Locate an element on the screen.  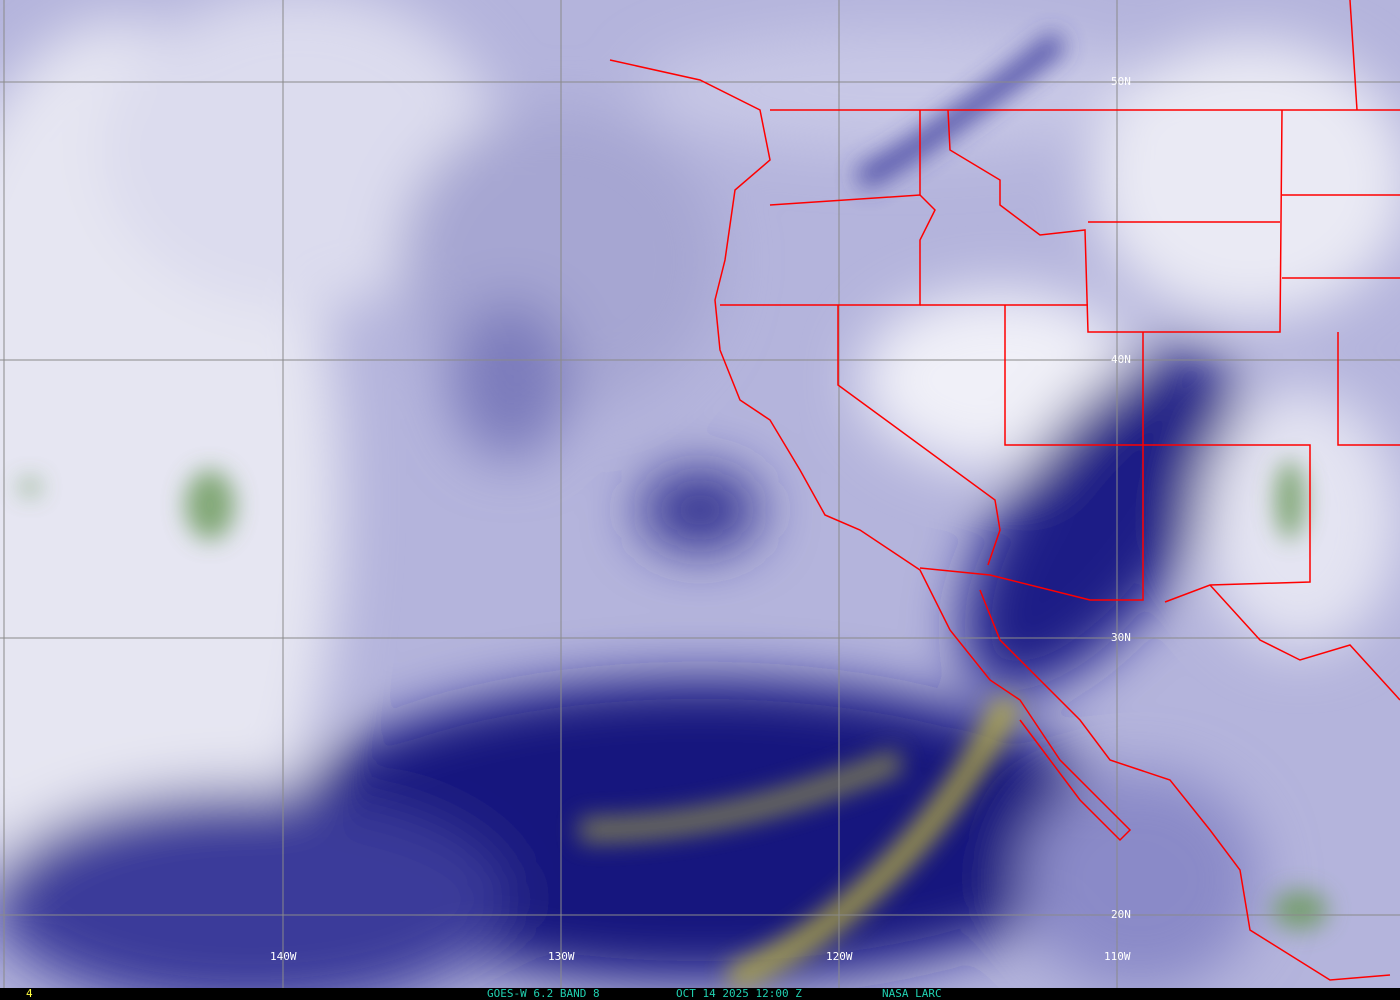
longitude-label-120w: 120W is located at coordinates (839, 956).